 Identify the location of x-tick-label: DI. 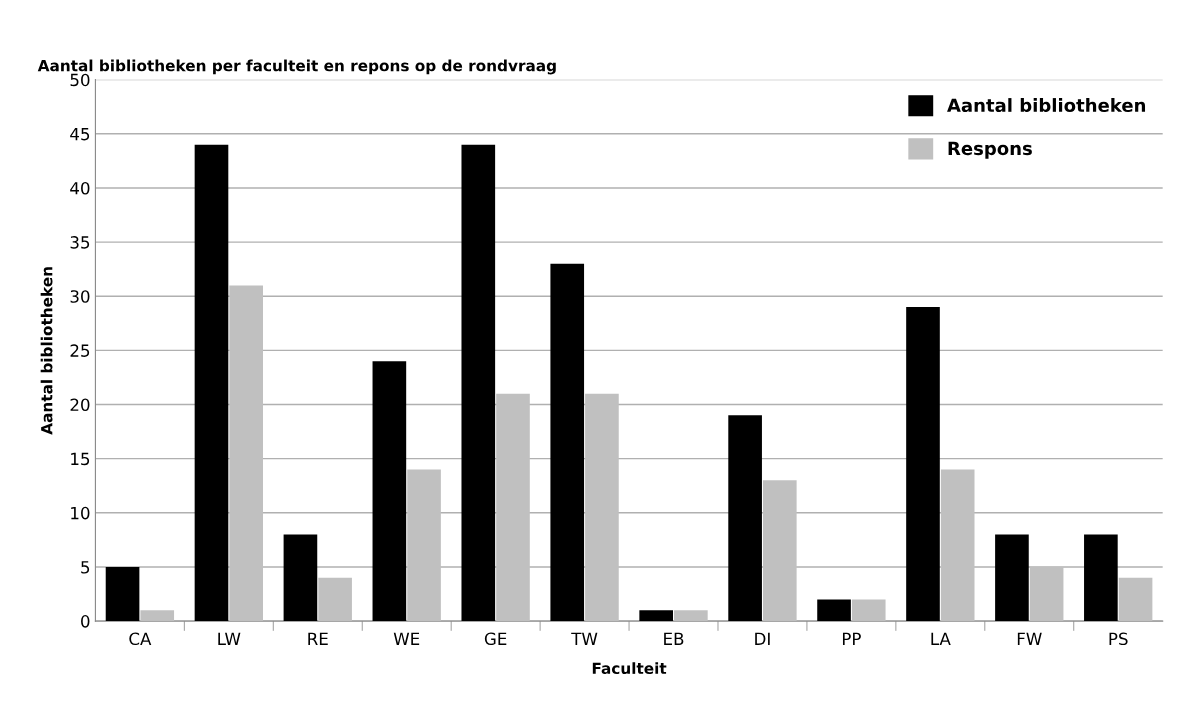
(762, 638).